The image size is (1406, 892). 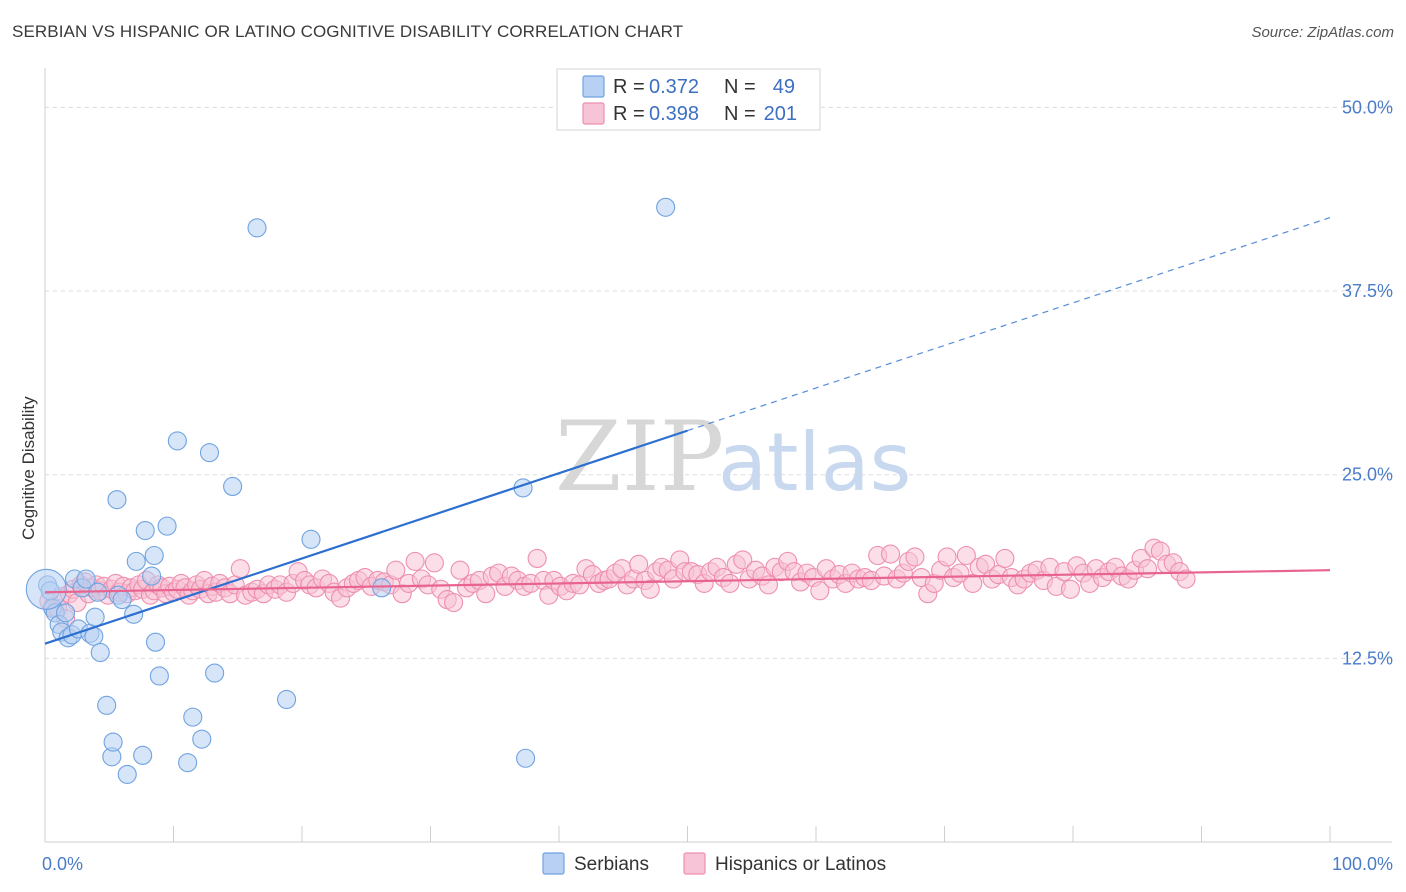 What do you see at coordinates (800, 864) in the screenshot?
I see `bottom-legend-hispanics: Hispanics or Latinos` at bounding box center [800, 864].